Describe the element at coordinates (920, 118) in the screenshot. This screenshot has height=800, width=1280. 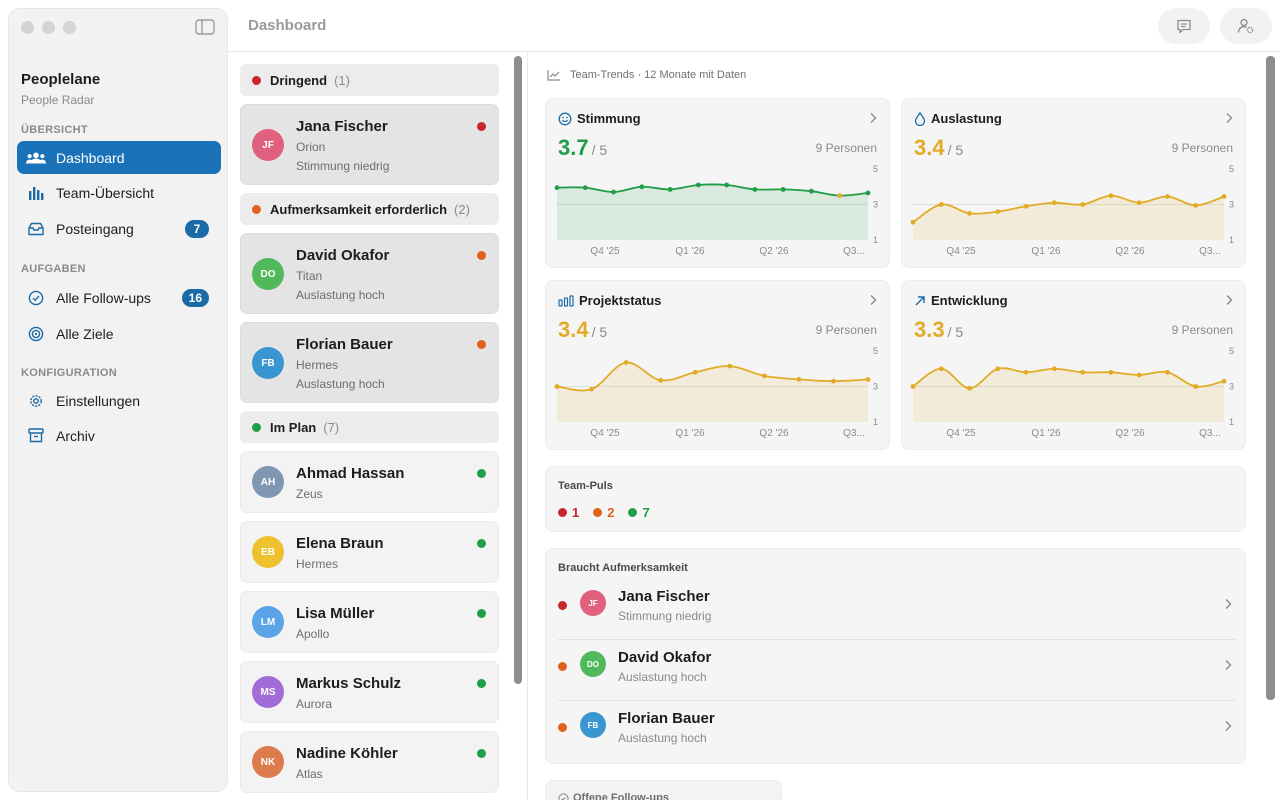
I see `drop-icon` at that location.